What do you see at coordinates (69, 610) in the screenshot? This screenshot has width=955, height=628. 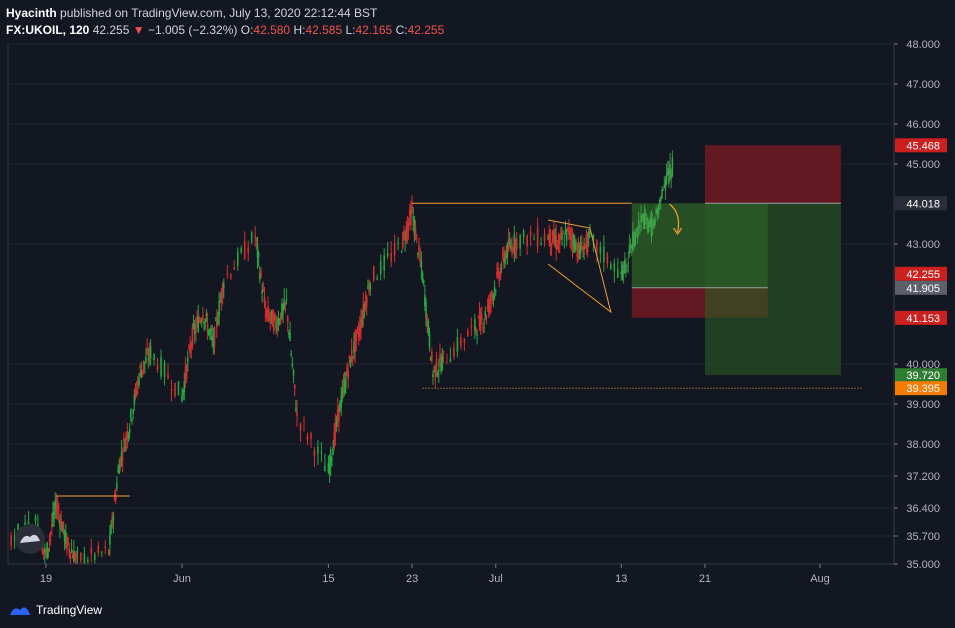 I see `tradingview-brand: TradingView` at bounding box center [69, 610].